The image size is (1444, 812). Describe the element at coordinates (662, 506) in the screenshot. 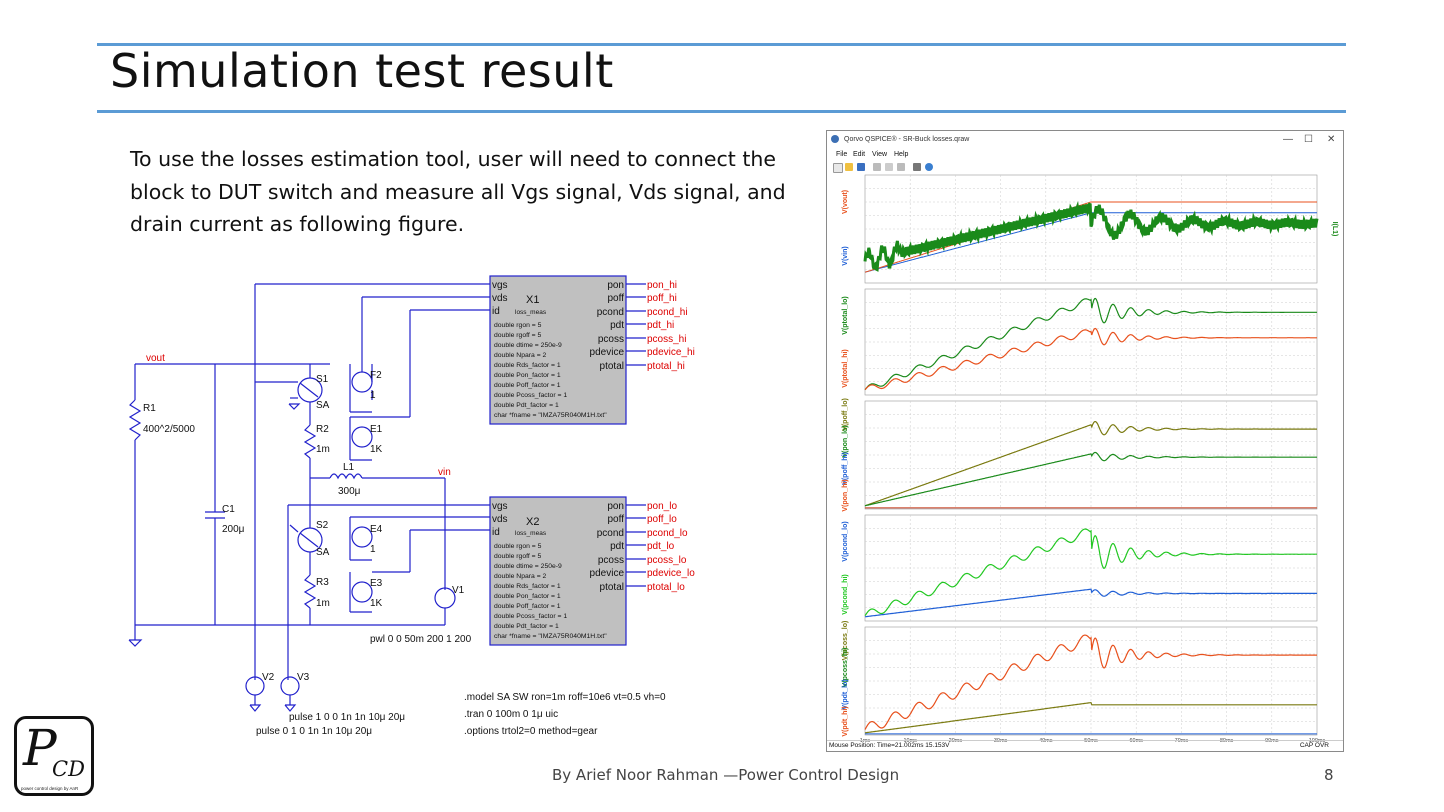

I see `net-label: pon_lo` at that location.